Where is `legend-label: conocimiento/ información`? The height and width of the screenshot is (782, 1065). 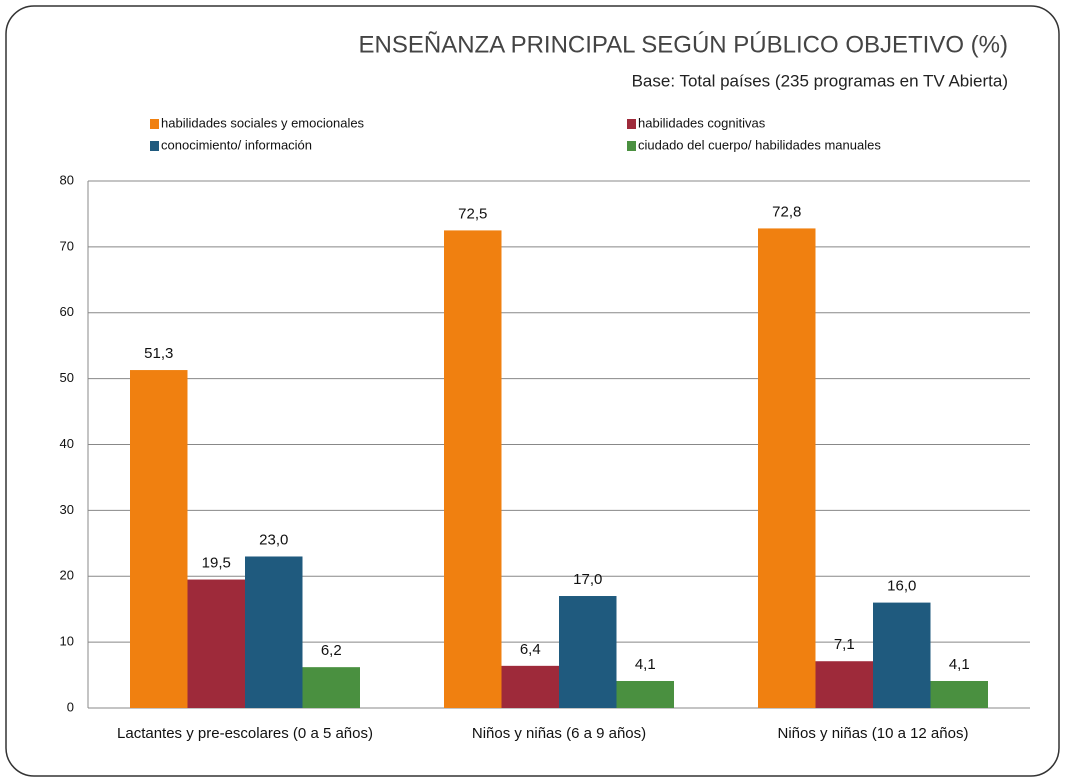
legend-label: conocimiento/ información is located at coordinates (236, 144).